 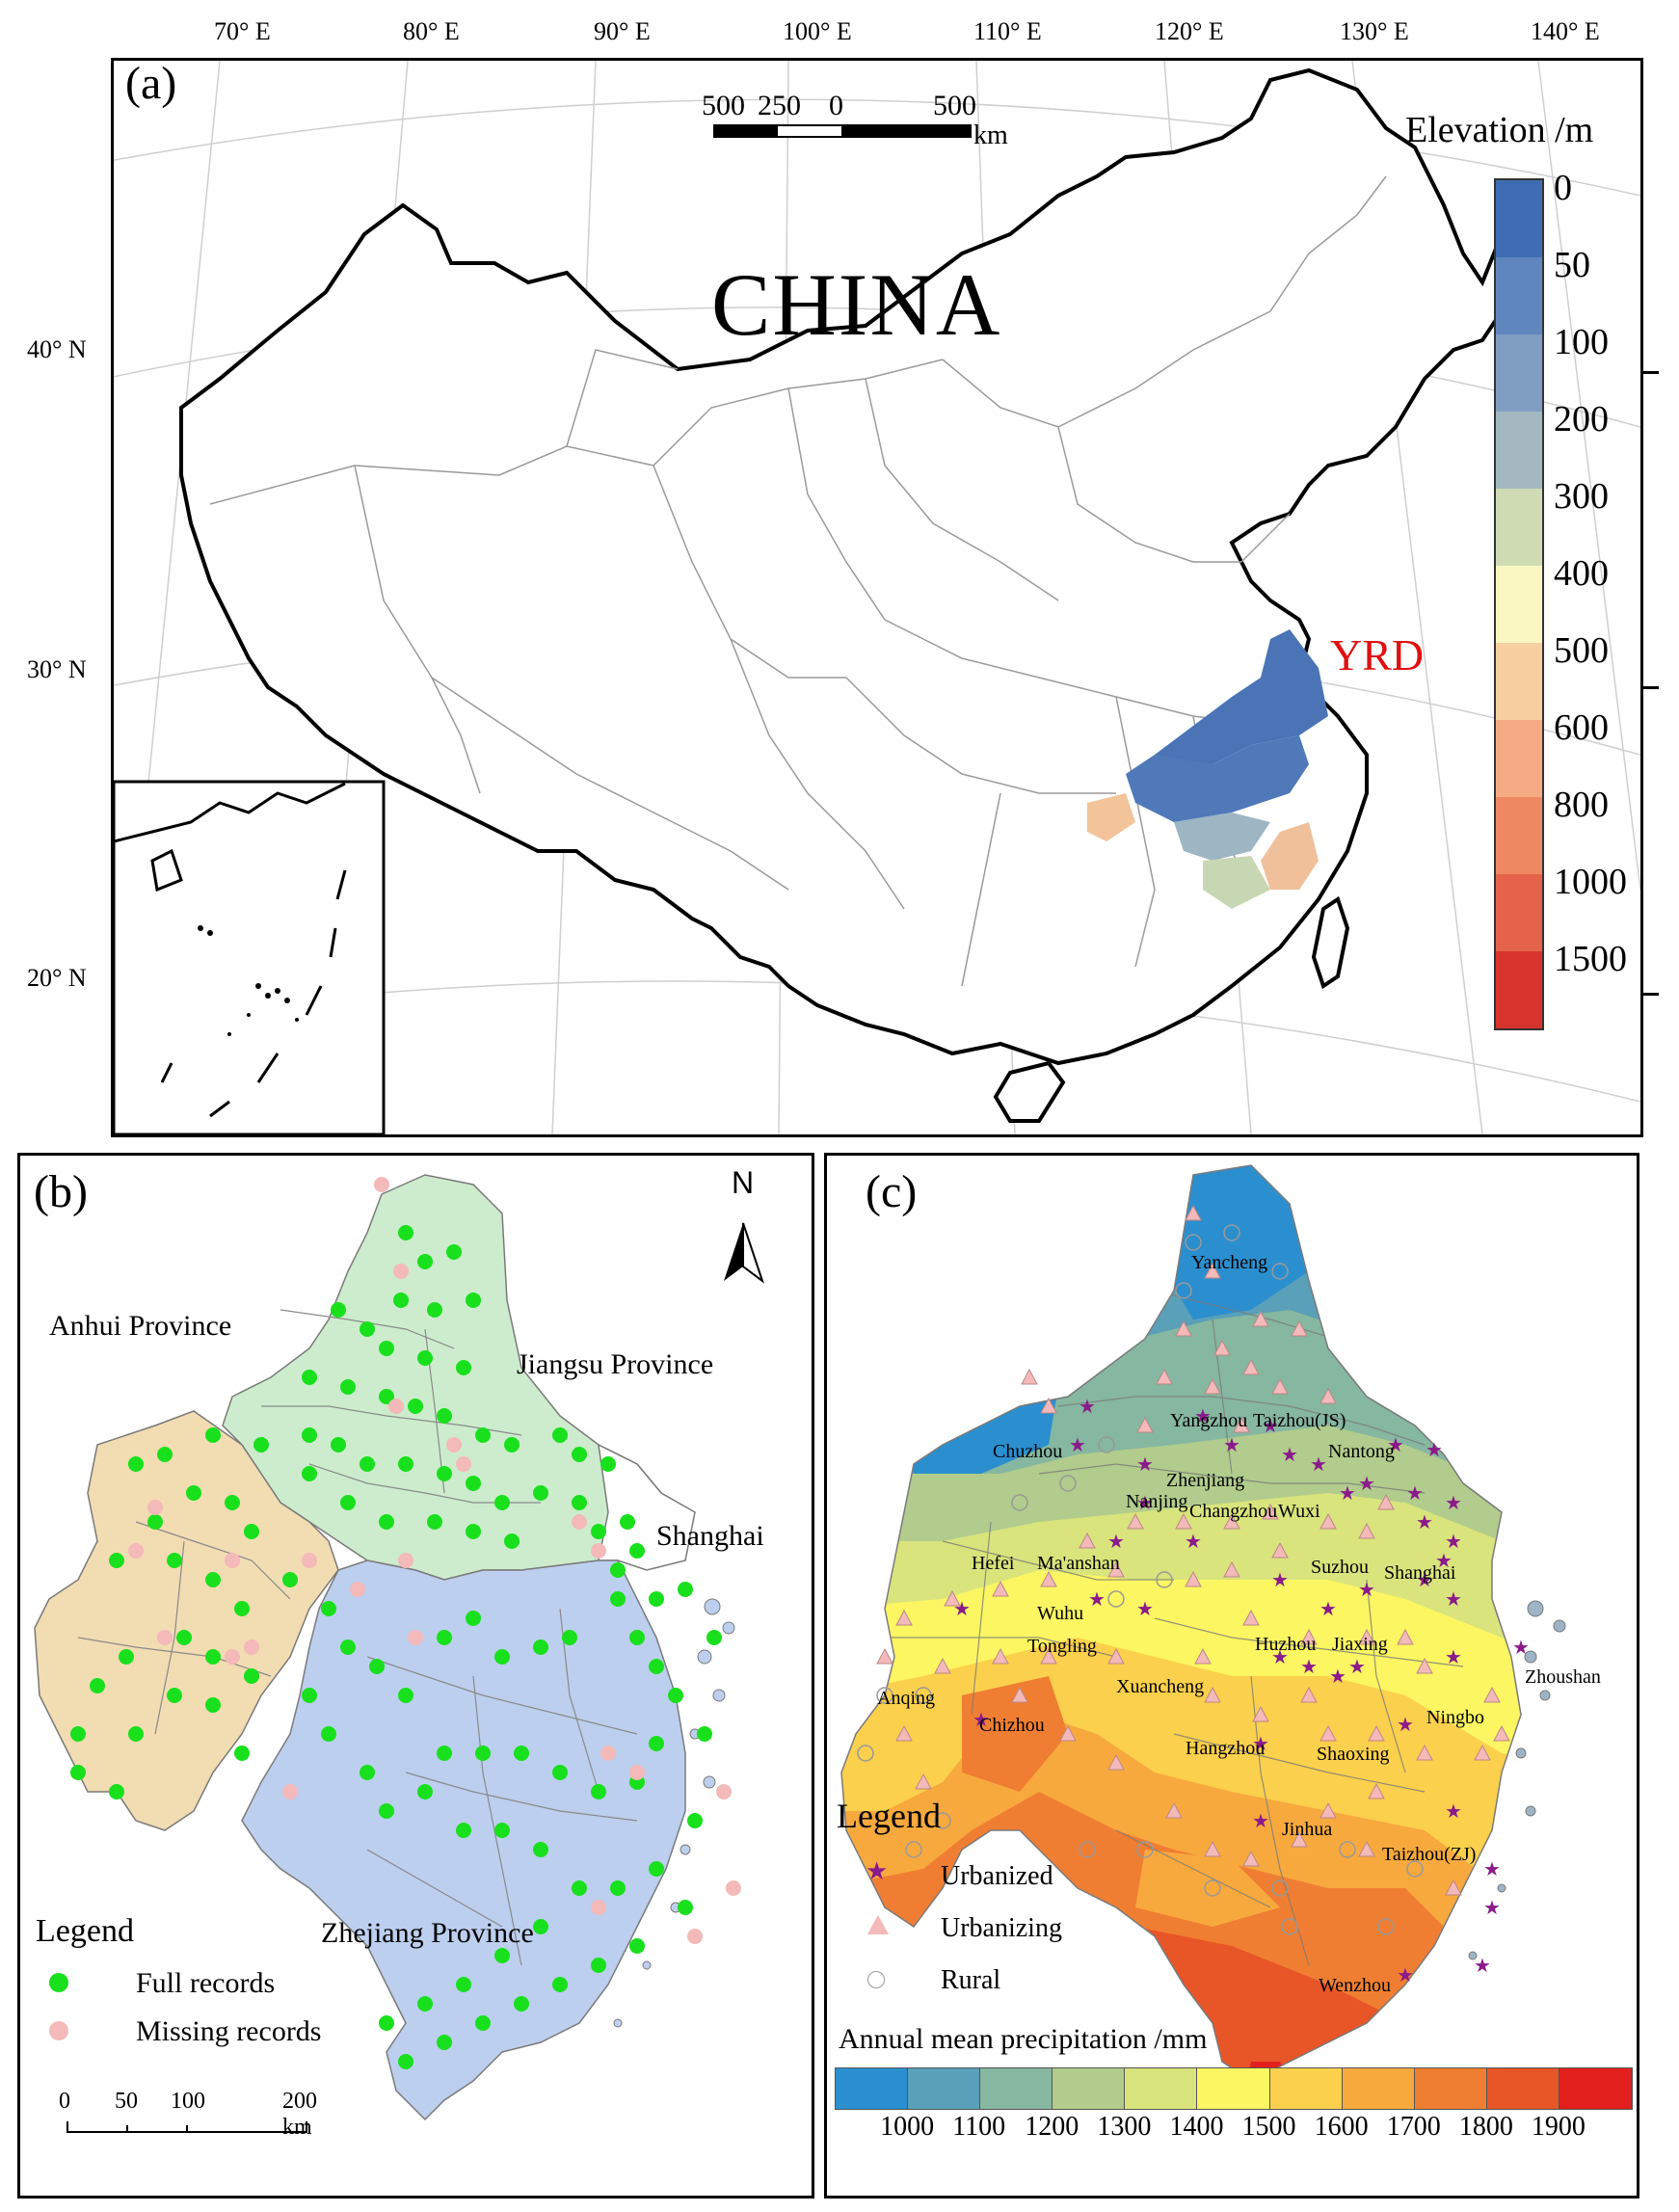 I want to click on panel-label-c: (c), so click(x=892, y=1191).